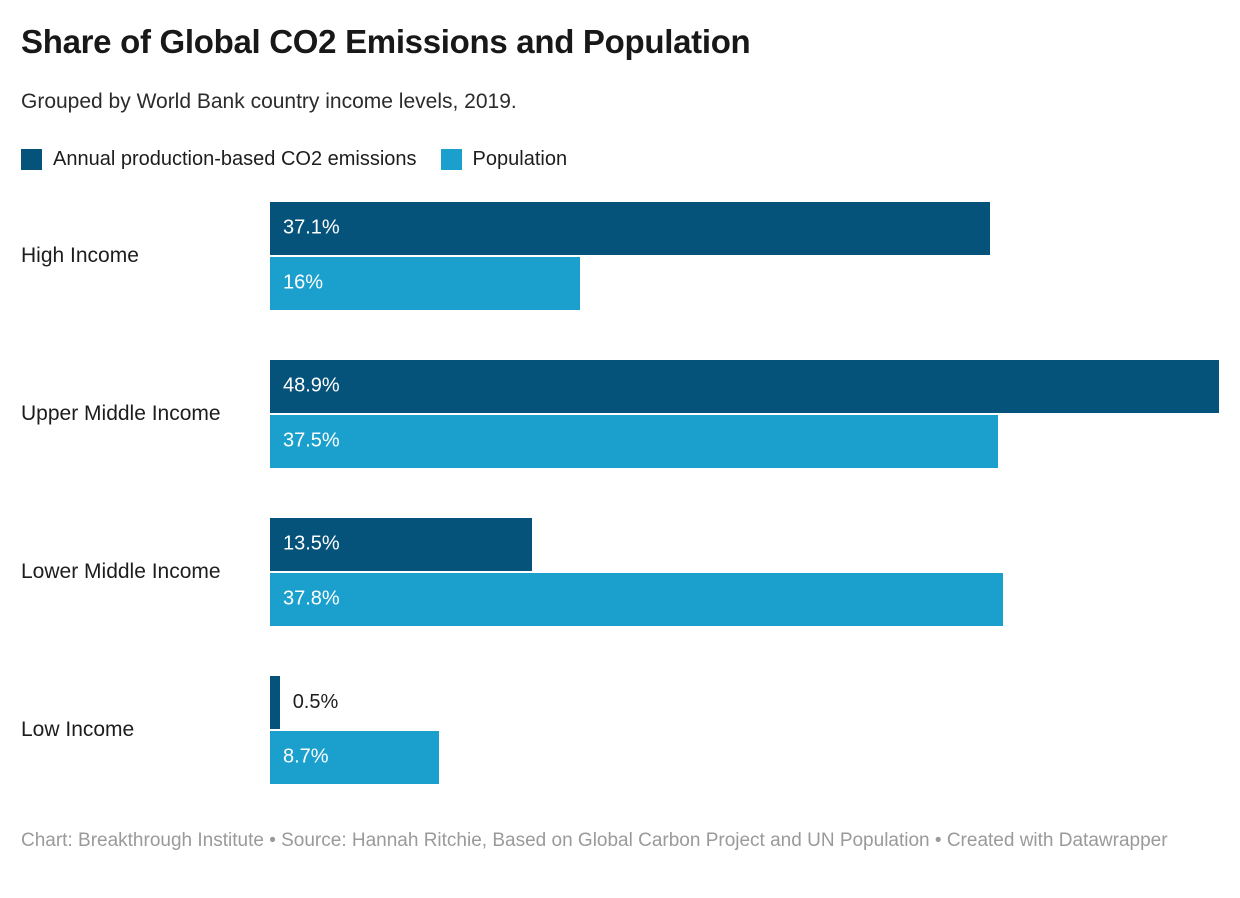 The image size is (1240, 898). Describe the element at coordinates (235, 158) in the screenshot. I see `legend-label-co2: Annual production-based CO2 emissions` at that location.